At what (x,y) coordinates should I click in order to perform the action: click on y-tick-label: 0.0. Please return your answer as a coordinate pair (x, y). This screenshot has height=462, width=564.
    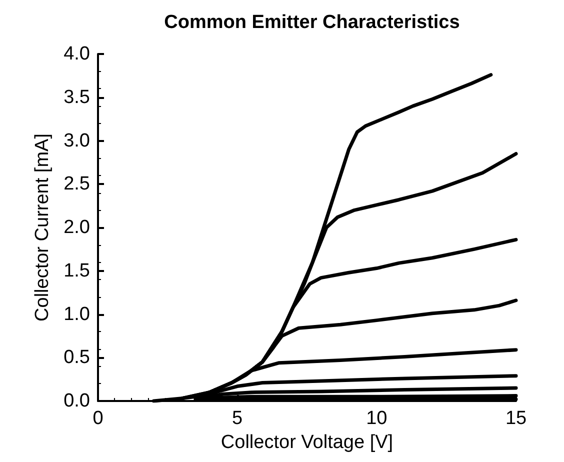
    Looking at the image, I should click on (77, 401).